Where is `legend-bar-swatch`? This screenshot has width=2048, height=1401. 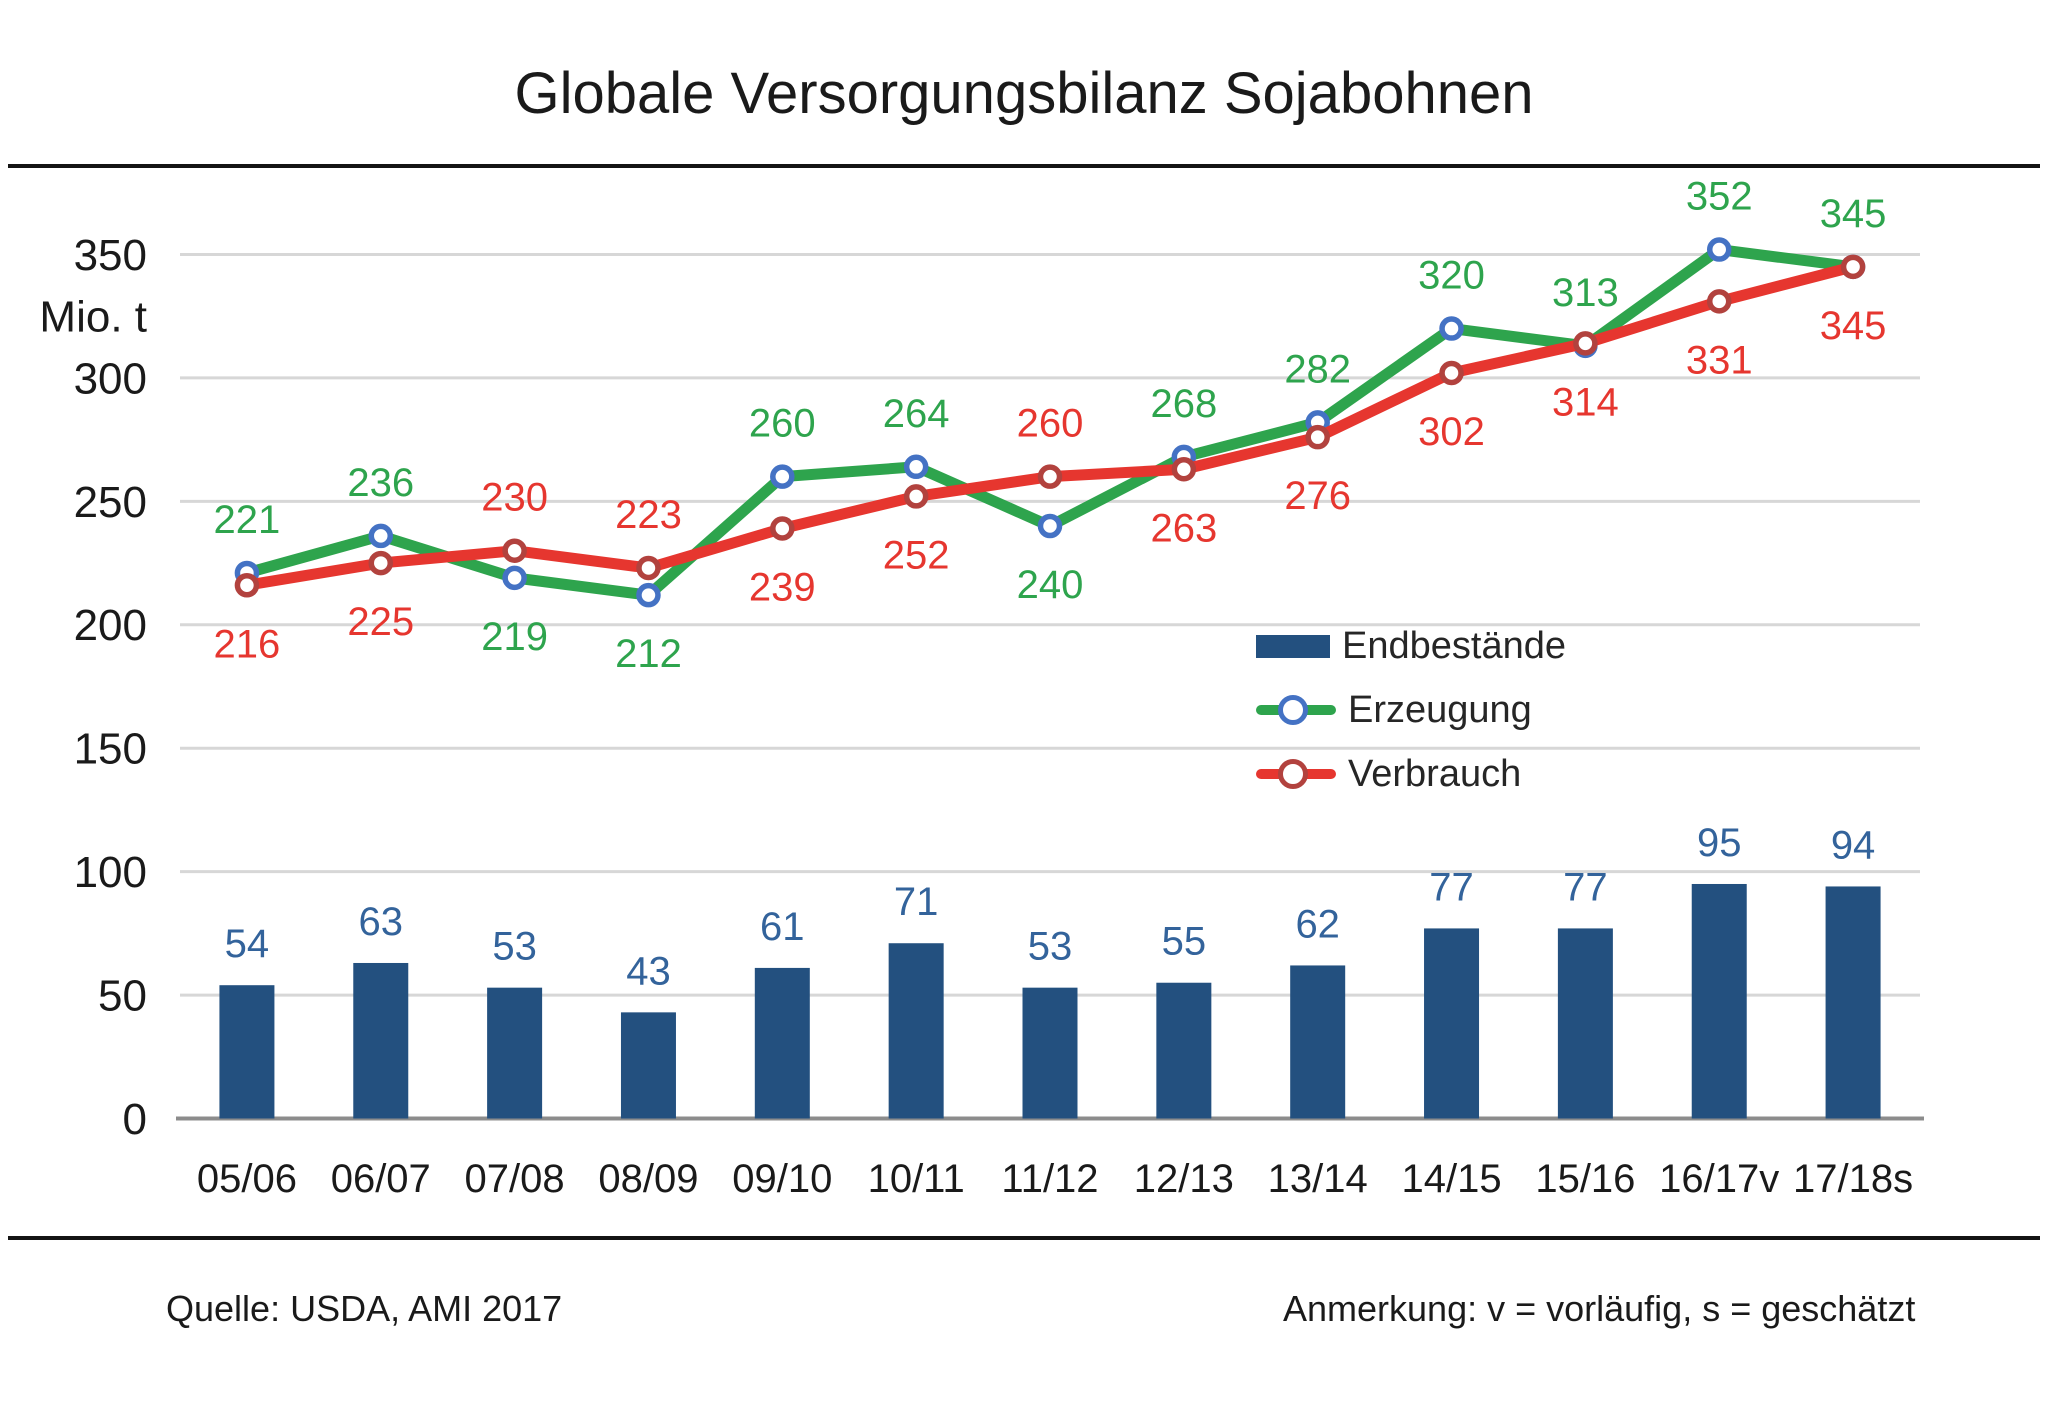
legend-bar-swatch is located at coordinates (1293, 646).